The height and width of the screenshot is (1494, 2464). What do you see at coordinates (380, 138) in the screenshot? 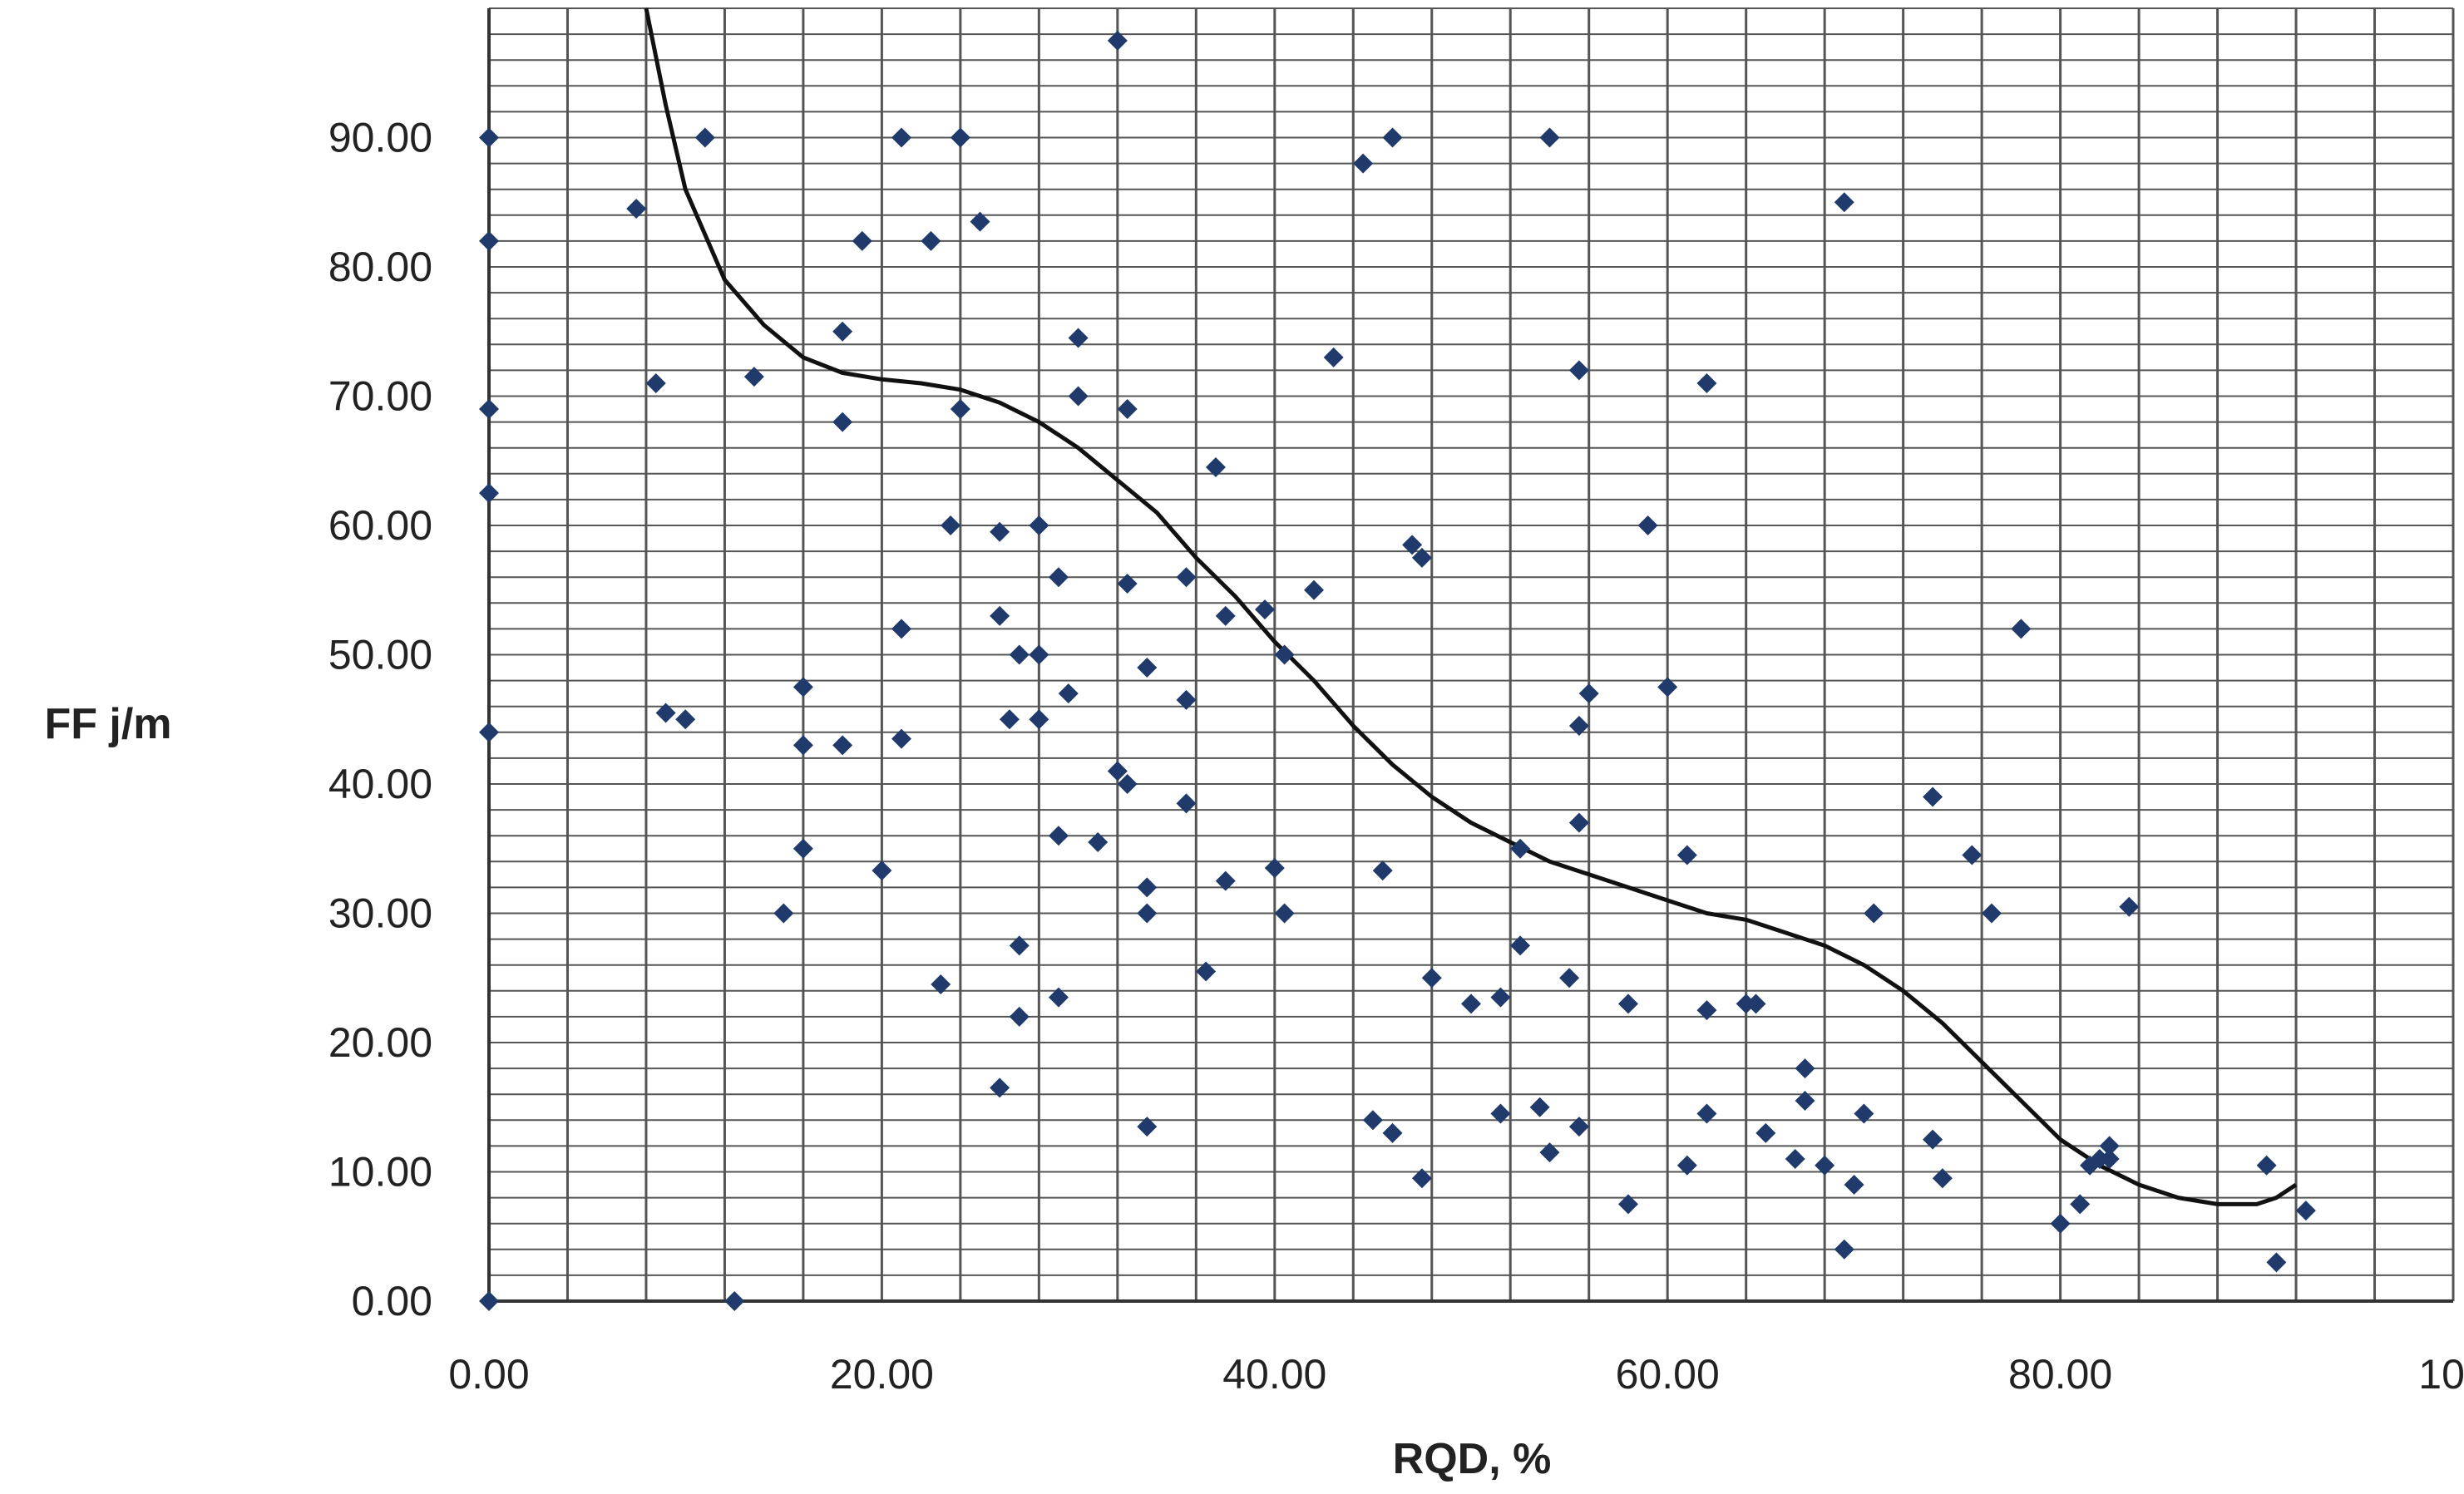
I see `y-tick-label: 90.00` at bounding box center [380, 138].